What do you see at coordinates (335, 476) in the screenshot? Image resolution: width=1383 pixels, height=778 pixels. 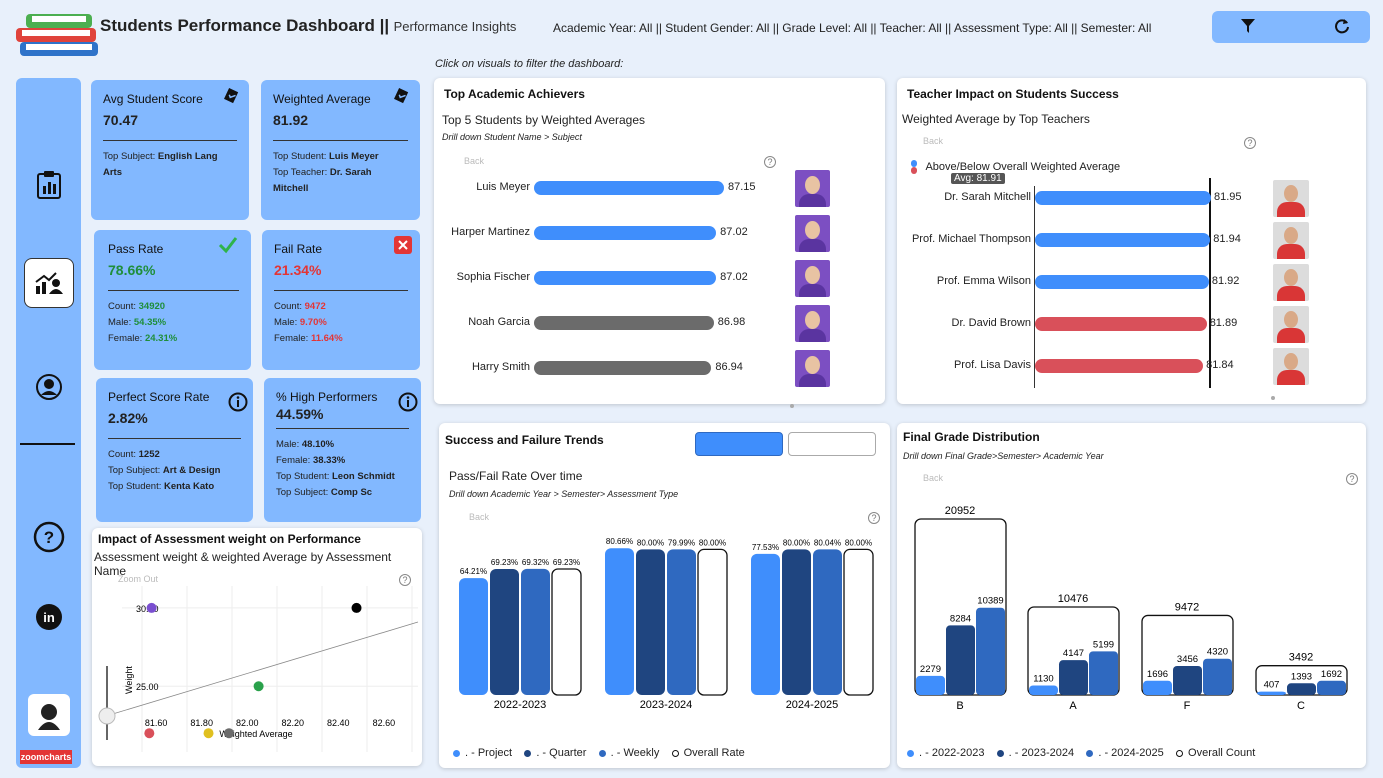 I see `kpi-detail: Top Student: Leon Schmidt` at bounding box center [335, 476].